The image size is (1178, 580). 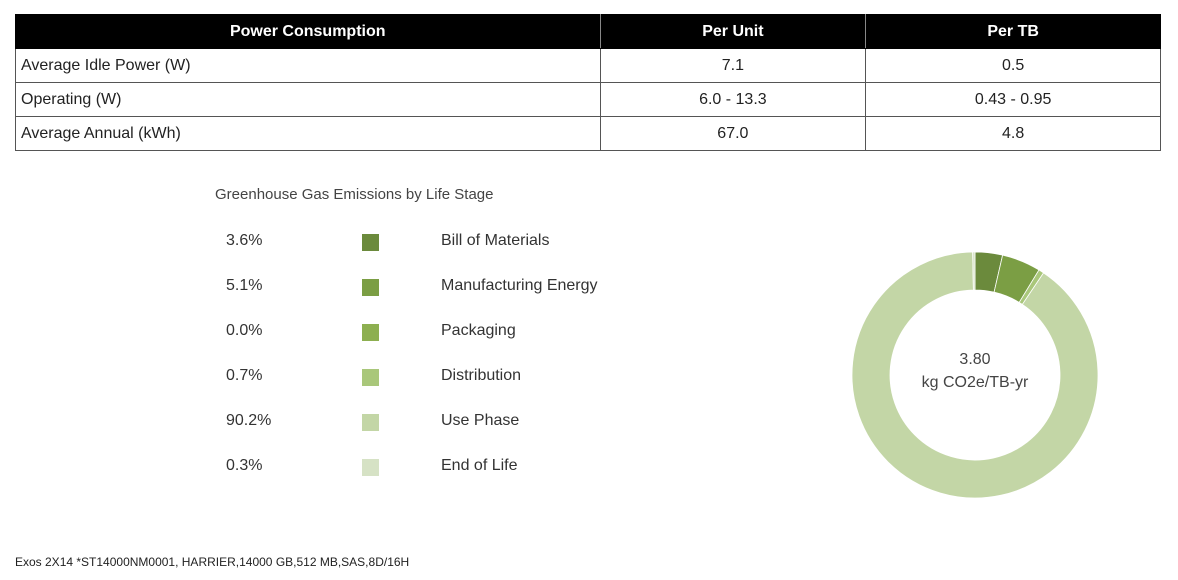 What do you see at coordinates (244, 375) in the screenshot?
I see `legend-percent: 0.7%` at bounding box center [244, 375].